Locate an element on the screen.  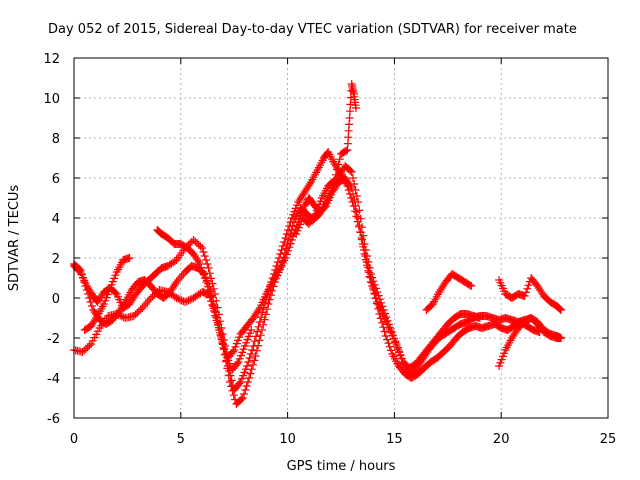
y-tick-label: 12 is located at coordinates (51, 59).